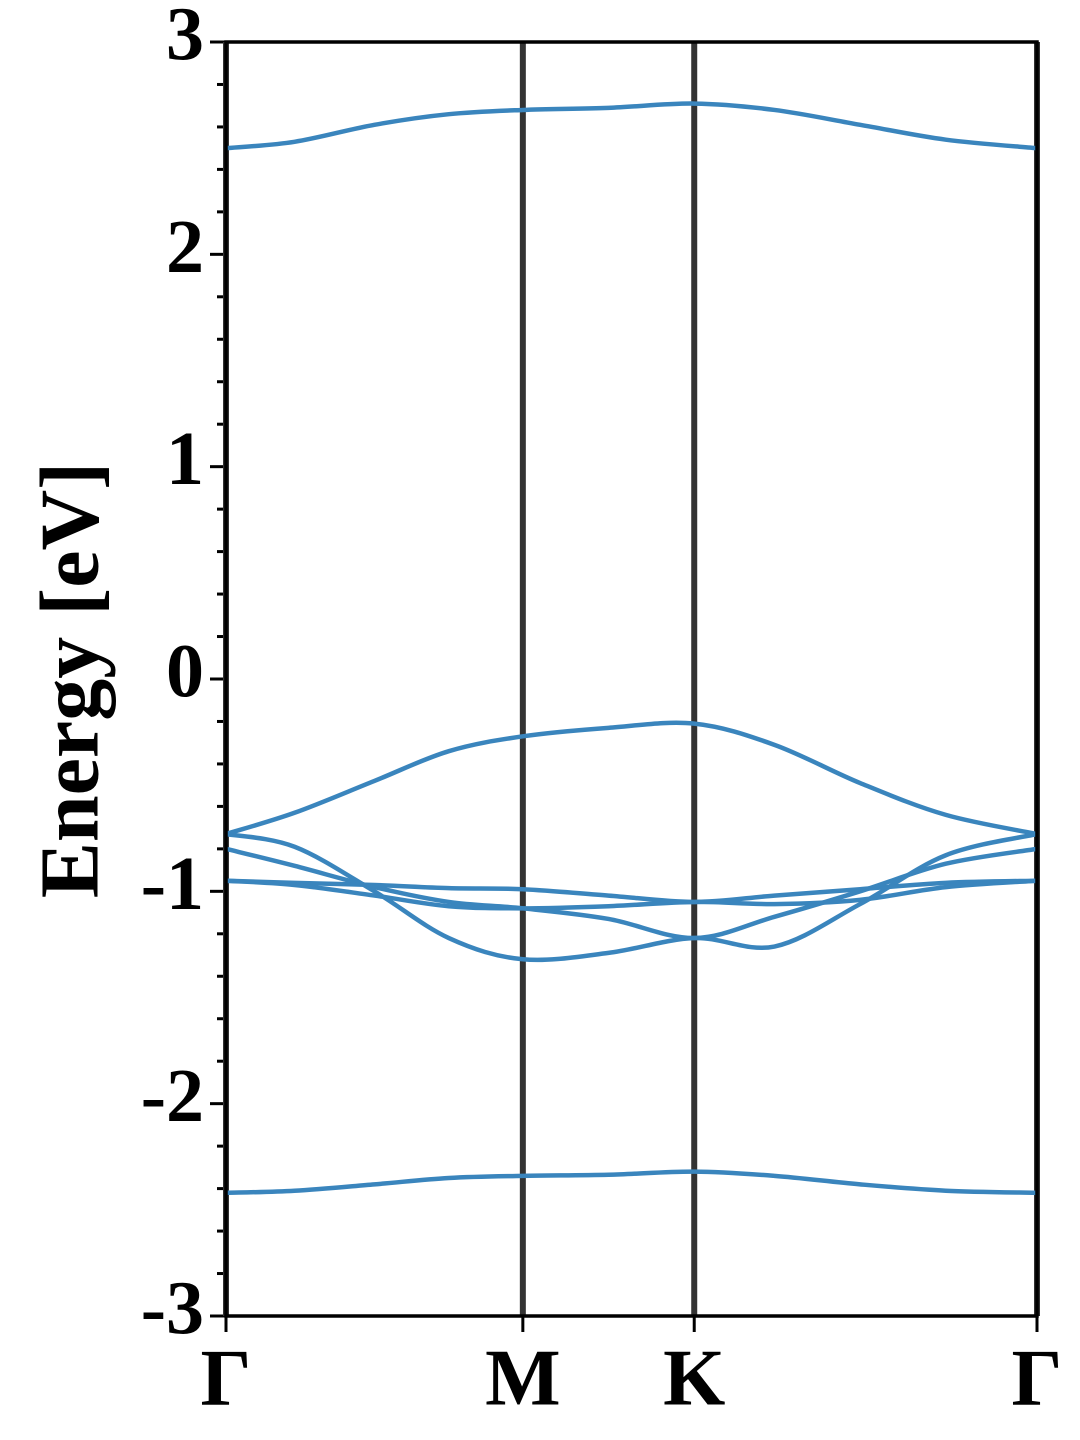 The height and width of the screenshot is (1440, 1080). Describe the element at coordinates (185, 38) in the screenshot. I see `y-tick-label: 3` at that location.